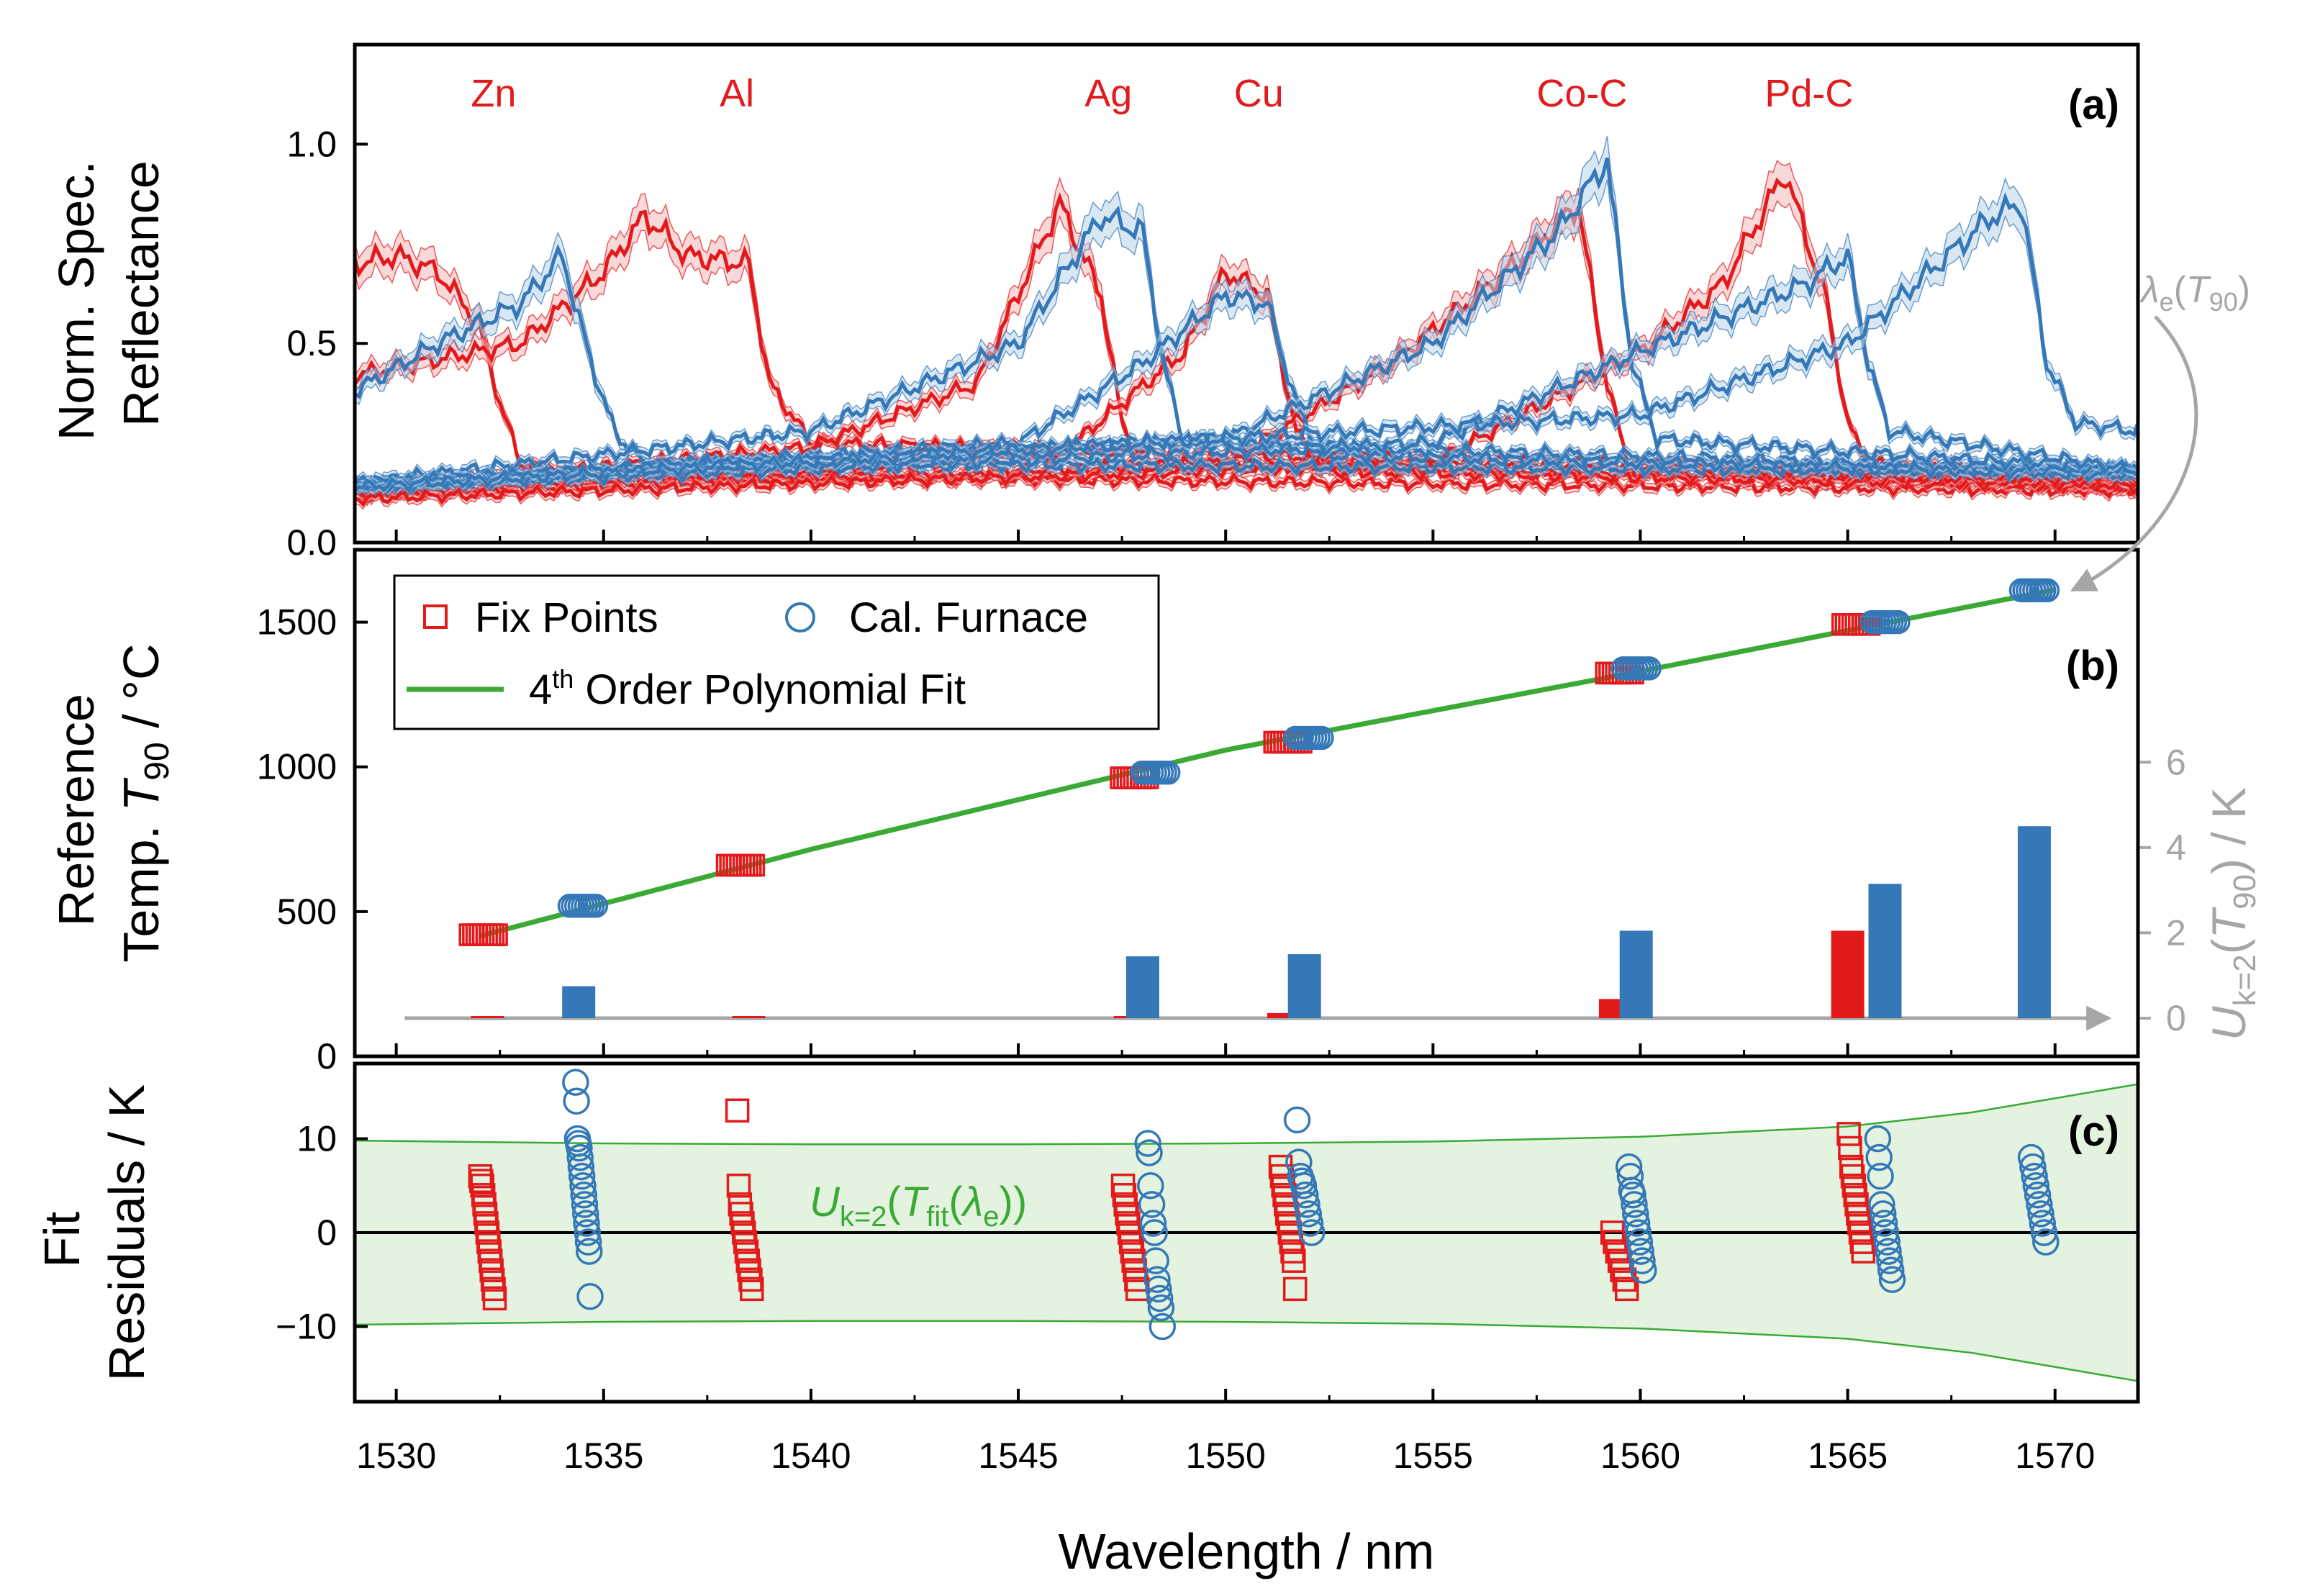 The width and height of the screenshot is (2315, 1596). Describe the element at coordinates (1226, 1456) in the screenshot. I see `x-tick-label: 1550` at that location.